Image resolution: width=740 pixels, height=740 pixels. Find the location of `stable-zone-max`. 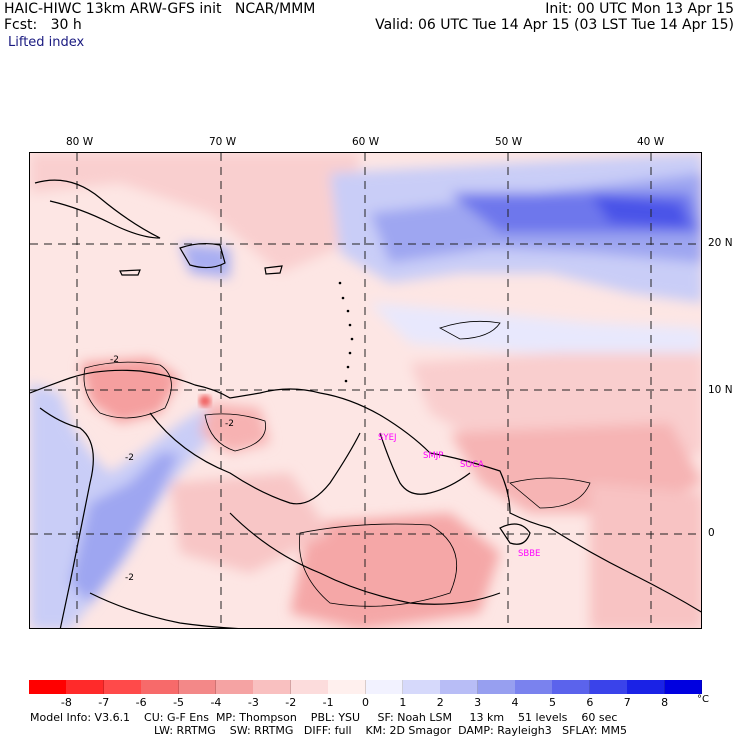

stable-zone-max is located at coordinates (640, 210).